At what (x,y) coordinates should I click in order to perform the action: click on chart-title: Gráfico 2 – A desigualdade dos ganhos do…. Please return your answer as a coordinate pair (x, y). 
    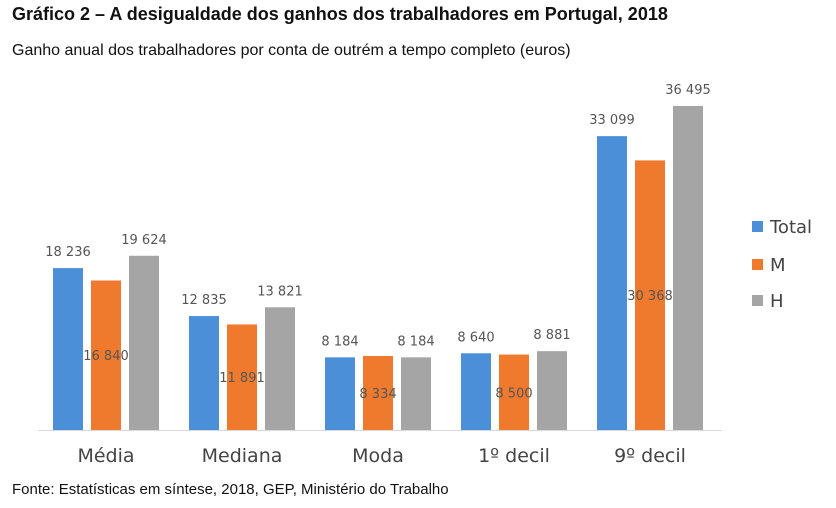
    Looking at the image, I should click on (340, 14).